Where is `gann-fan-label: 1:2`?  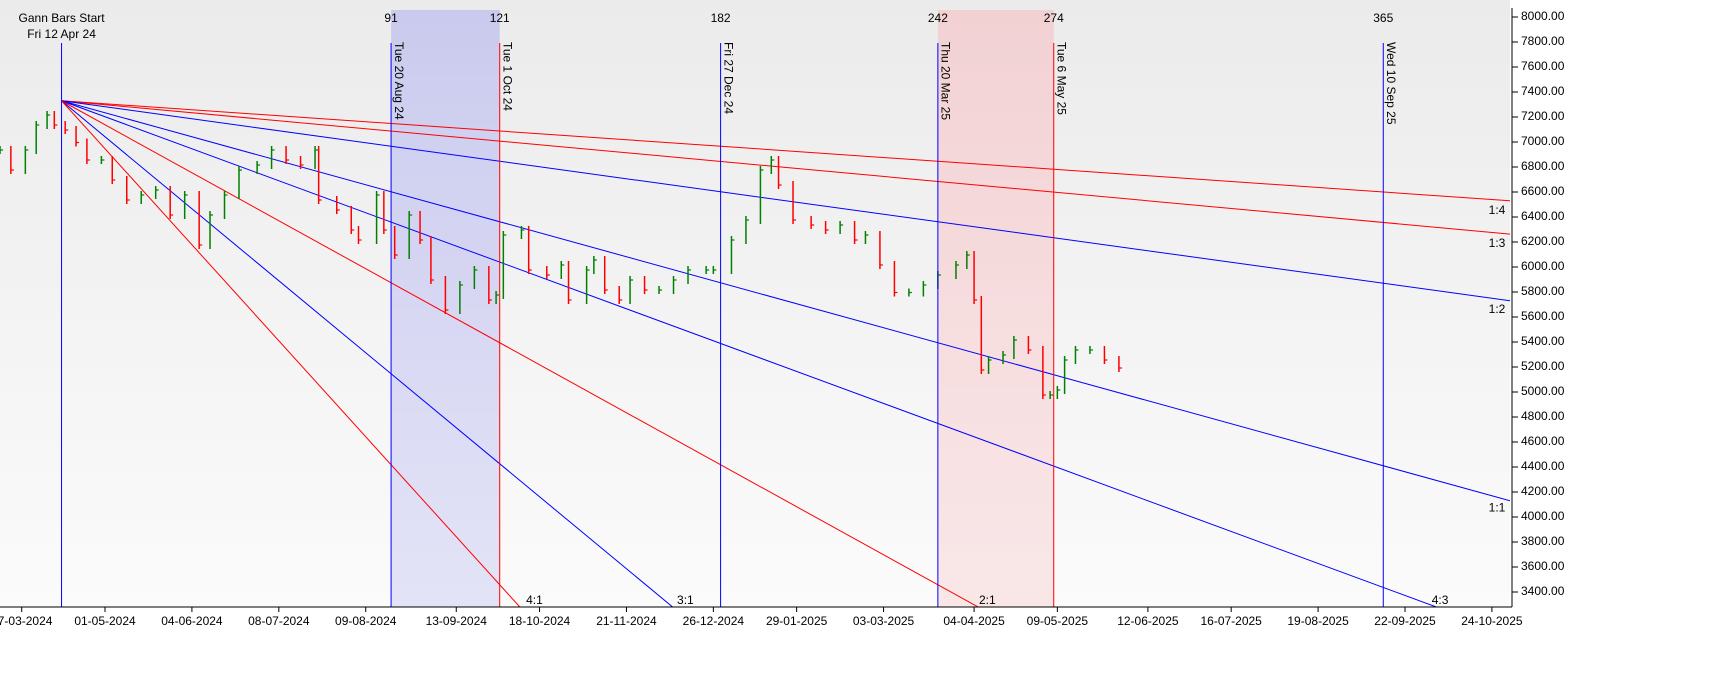 gann-fan-label: 1:2 is located at coordinates (1497, 309).